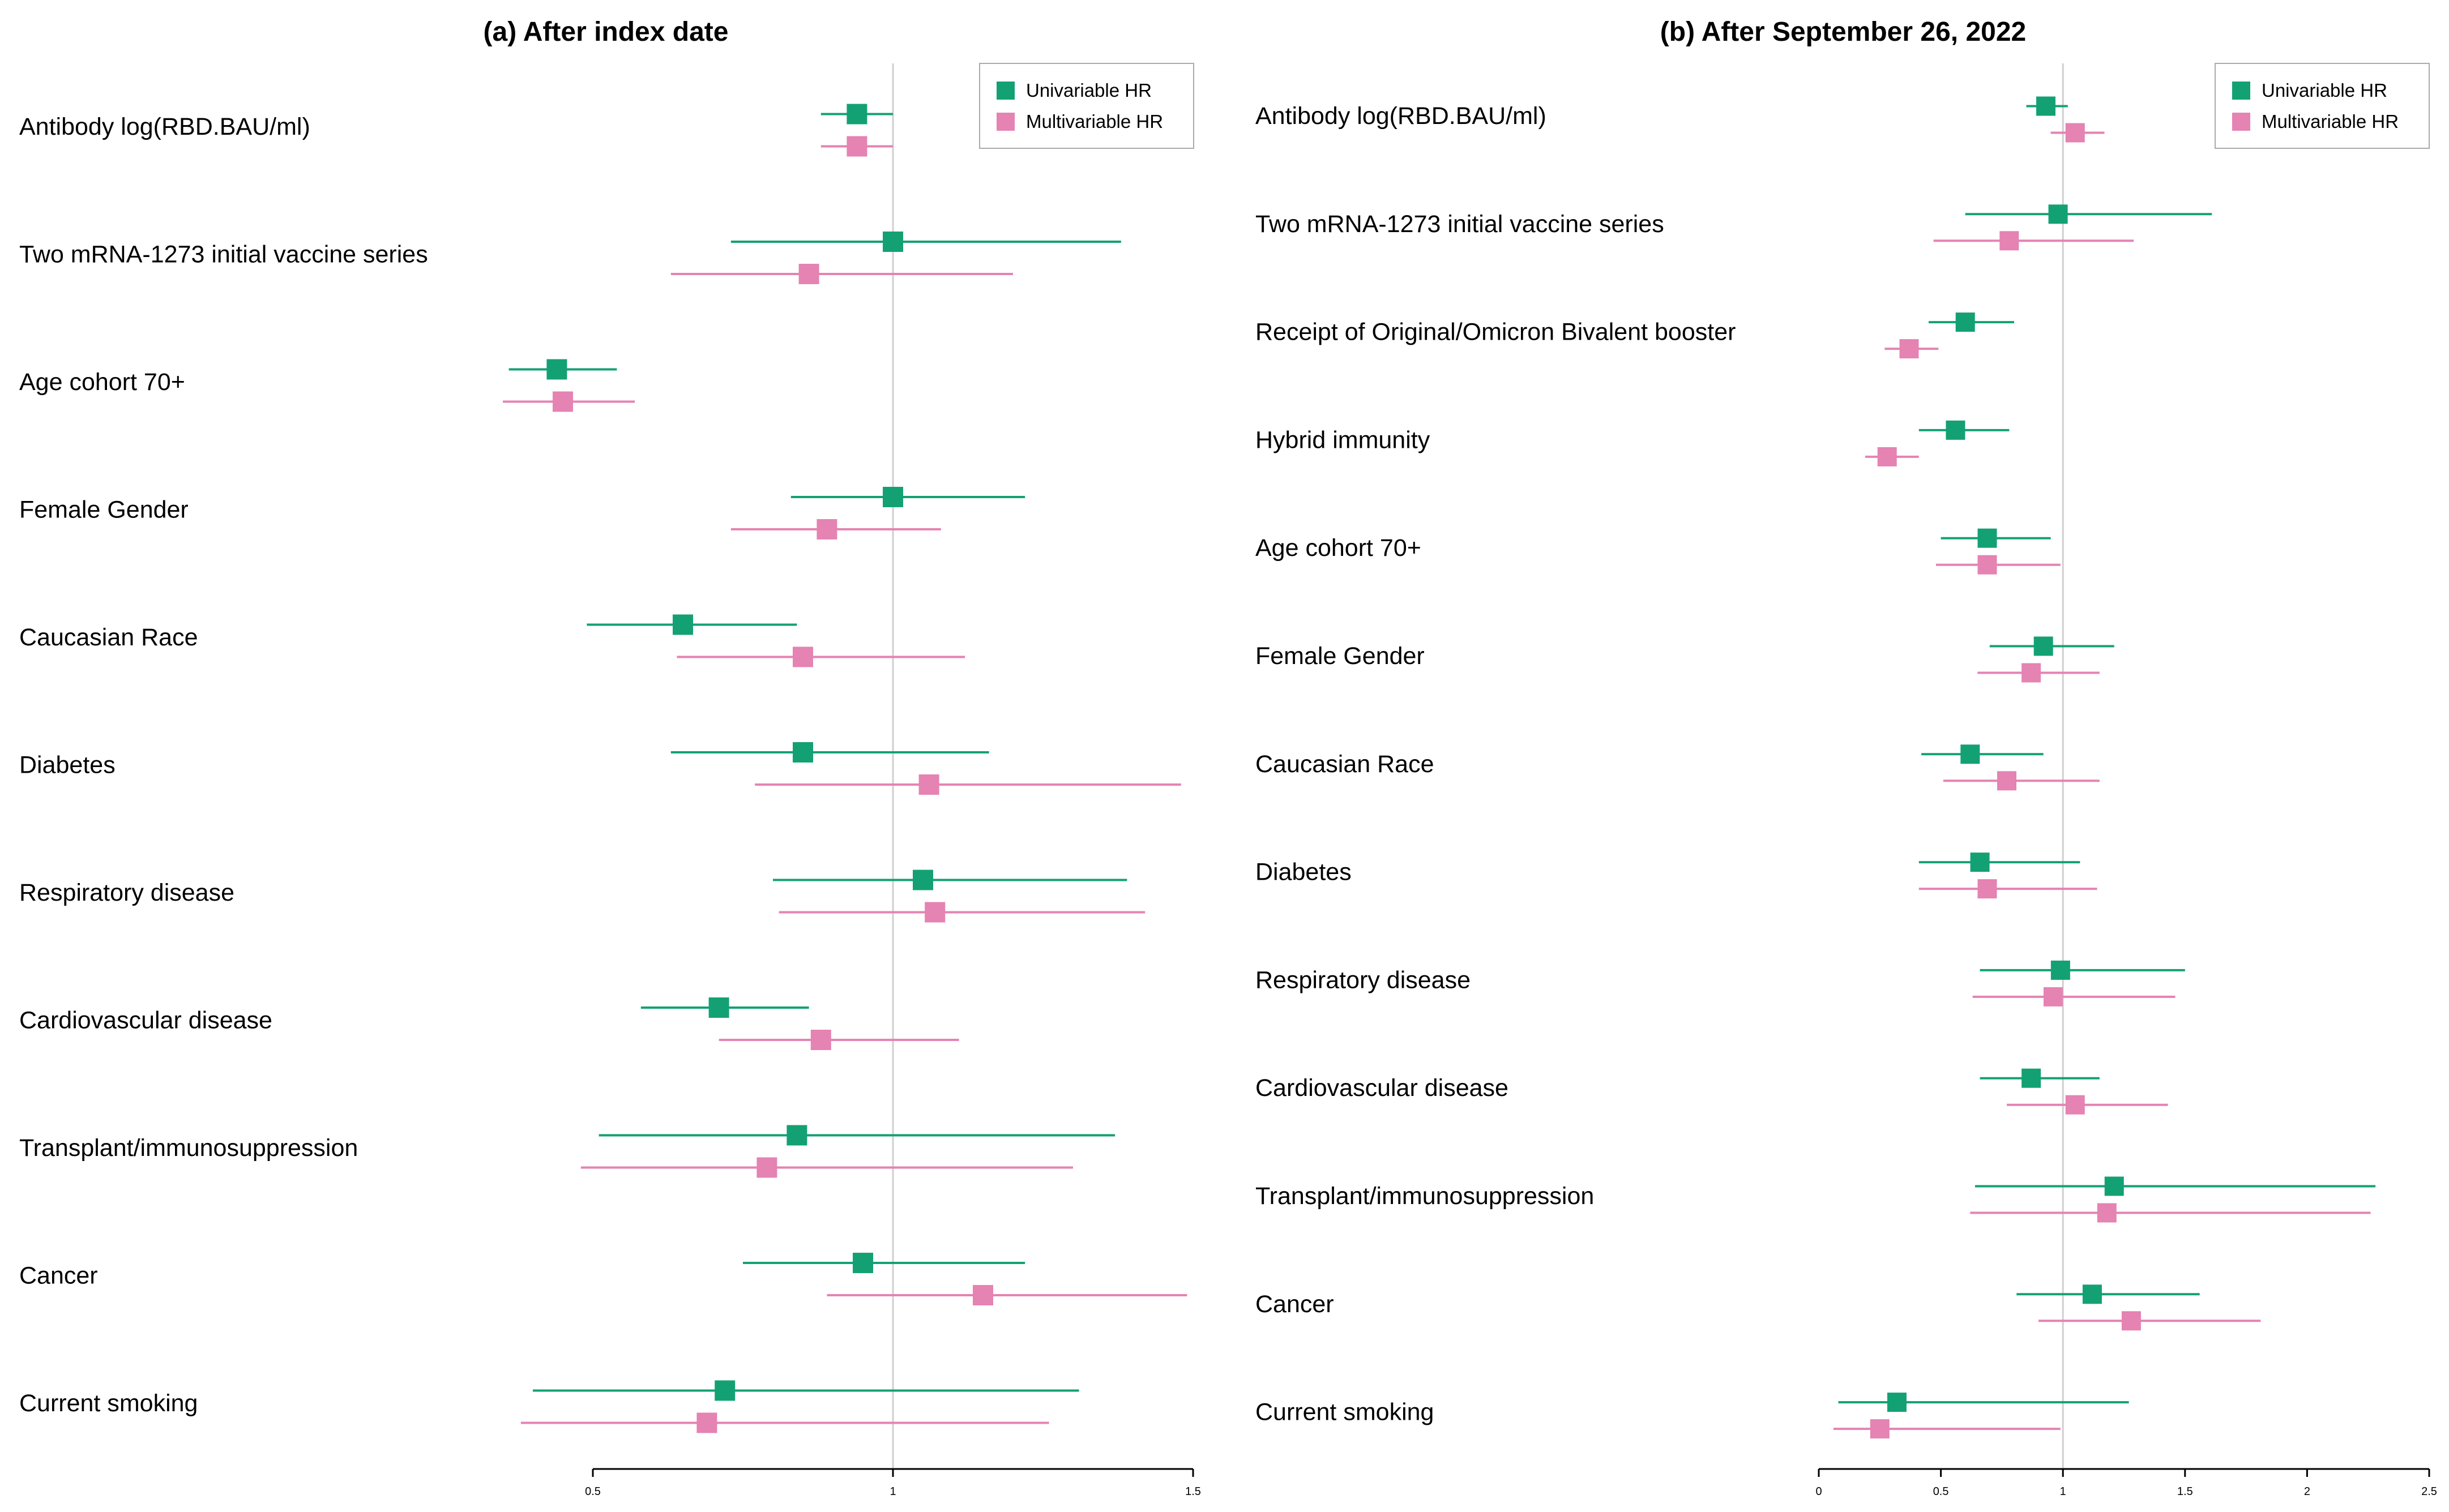  I want to click on forest-row: Hybrid immunity, so click(1633, 443).